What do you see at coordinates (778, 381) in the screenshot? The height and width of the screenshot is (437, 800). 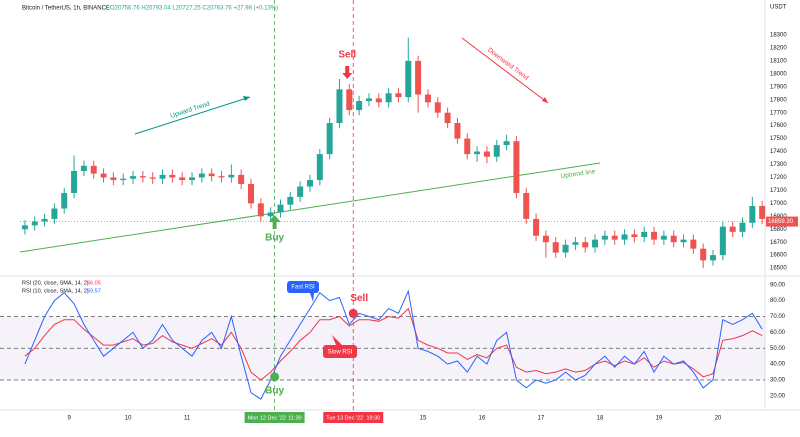 I see `y-tick-label: 30.00` at bounding box center [778, 381].